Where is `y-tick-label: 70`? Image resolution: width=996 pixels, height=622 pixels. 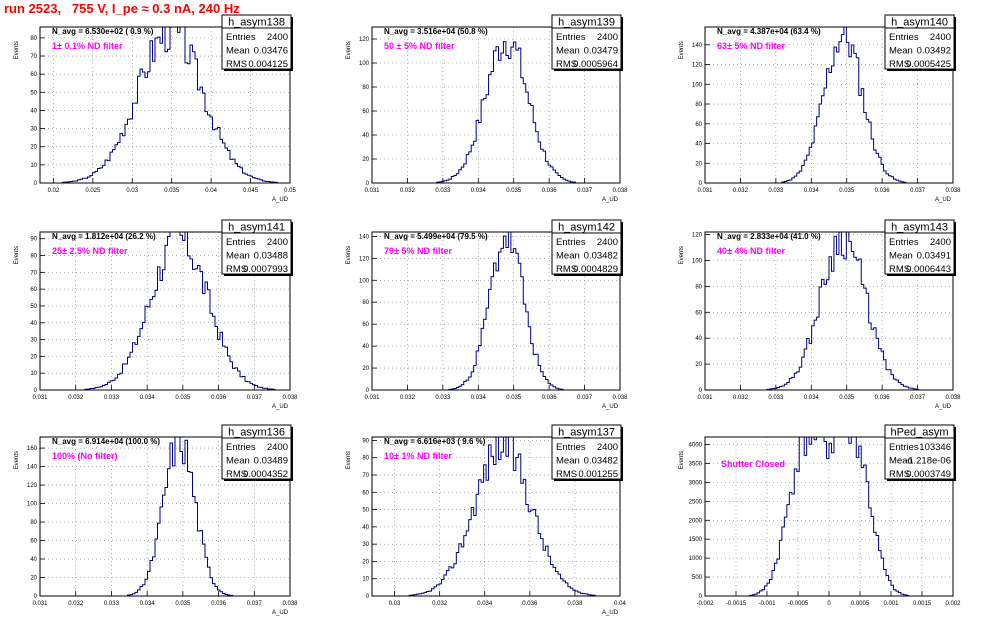 y-tick-label: 70 is located at coordinates (365, 476).